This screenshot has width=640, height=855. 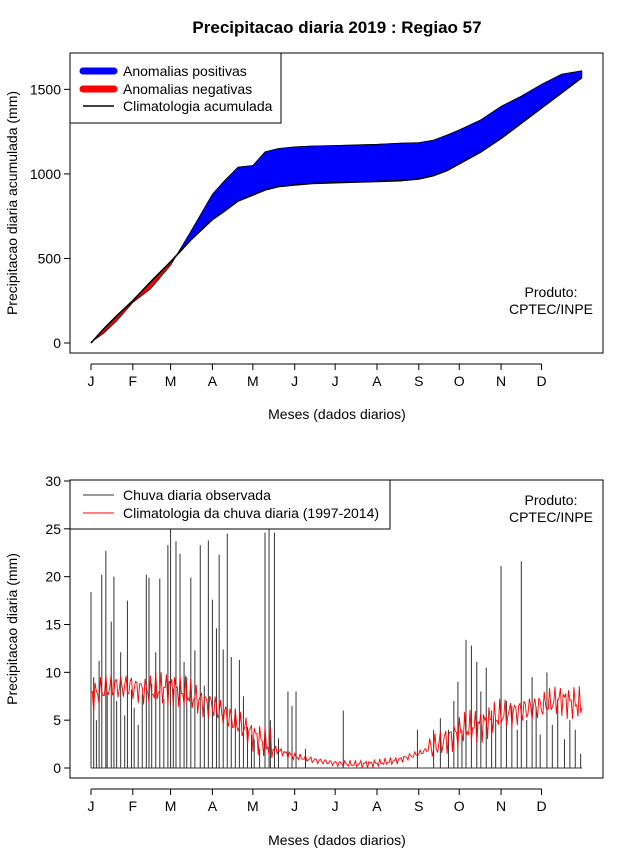 I want to click on daily-y-tick-label: 25, so click(x=53, y=529).